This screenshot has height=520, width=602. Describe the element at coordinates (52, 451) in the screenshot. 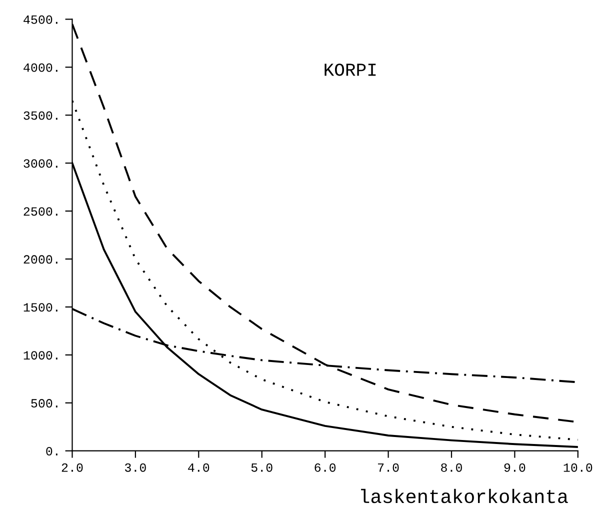

I see `y-tick-label: 0.` at that location.